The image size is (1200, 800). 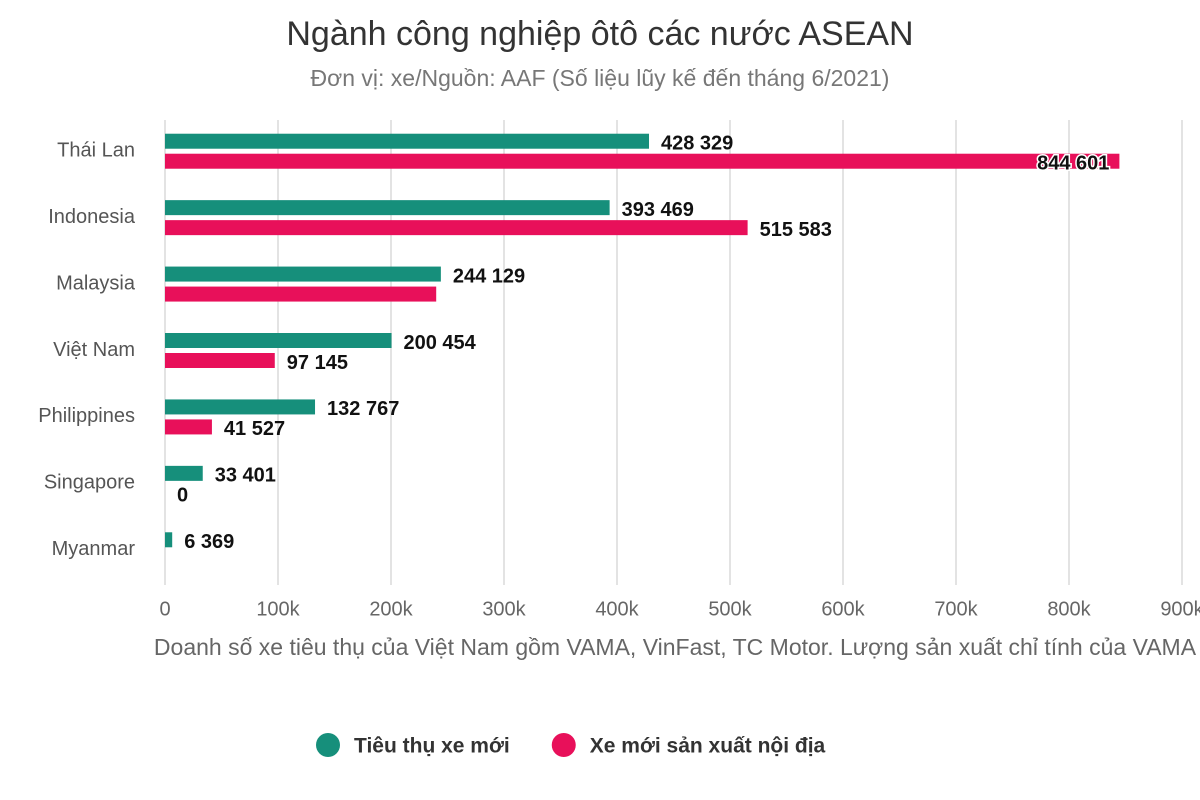 I want to click on data-label: 244 129, so click(x=489, y=276).